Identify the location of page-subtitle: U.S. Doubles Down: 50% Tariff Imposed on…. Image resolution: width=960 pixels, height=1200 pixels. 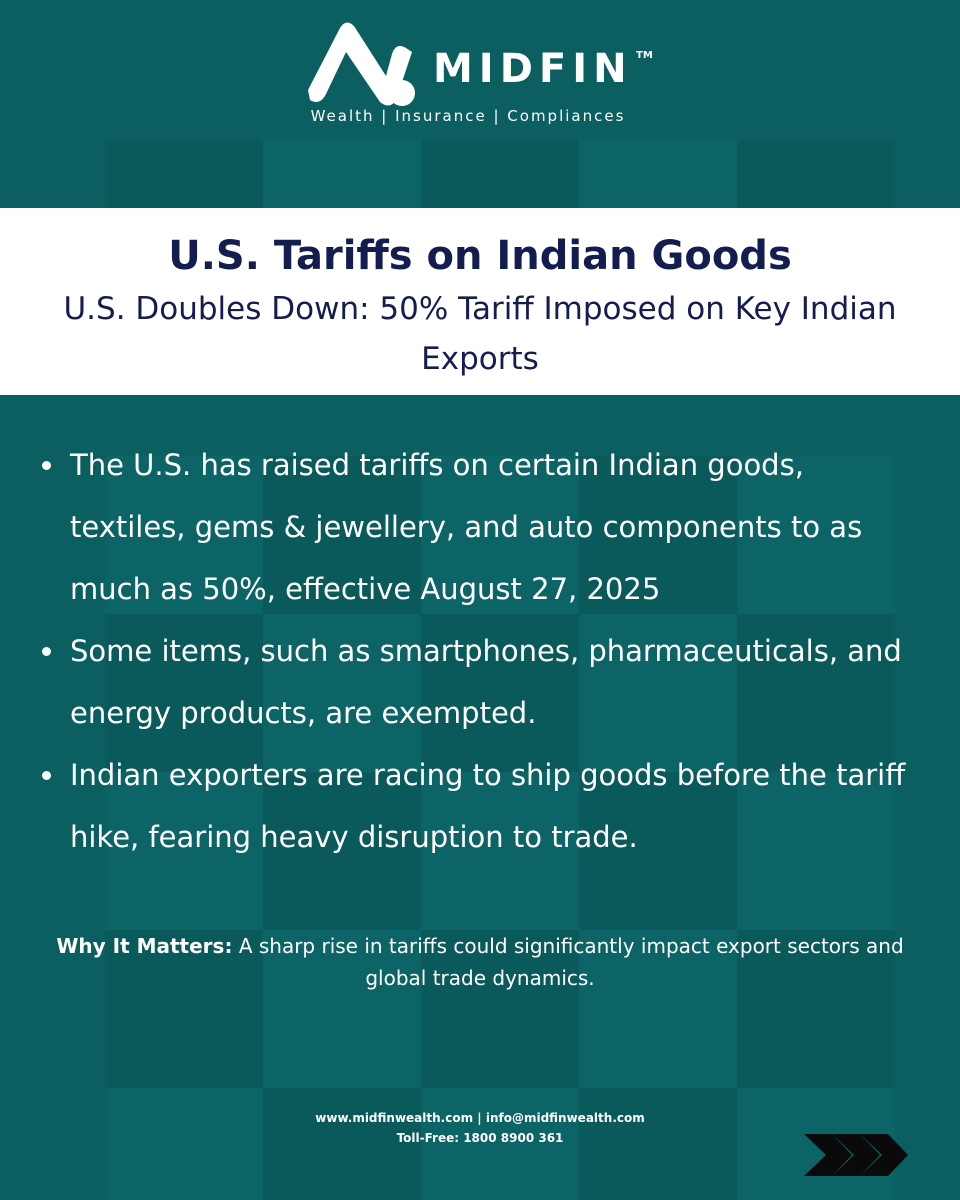
(480, 334).